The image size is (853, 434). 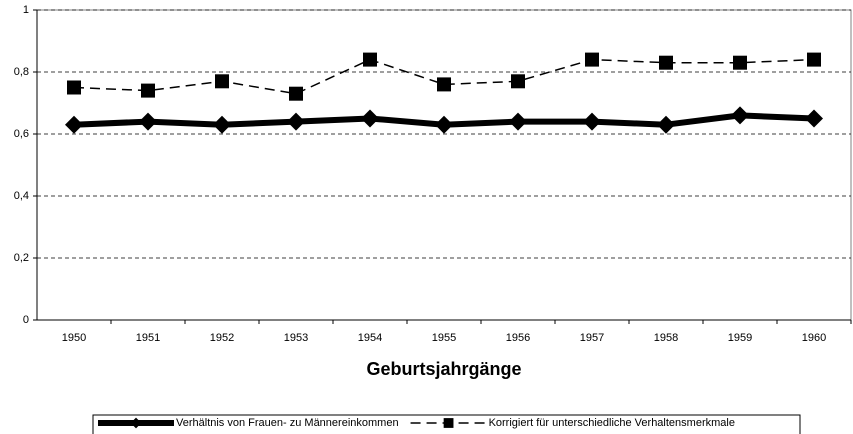 What do you see at coordinates (74, 338) in the screenshot?
I see `x-tick-label: 1950` at bounding box center [74, 338].